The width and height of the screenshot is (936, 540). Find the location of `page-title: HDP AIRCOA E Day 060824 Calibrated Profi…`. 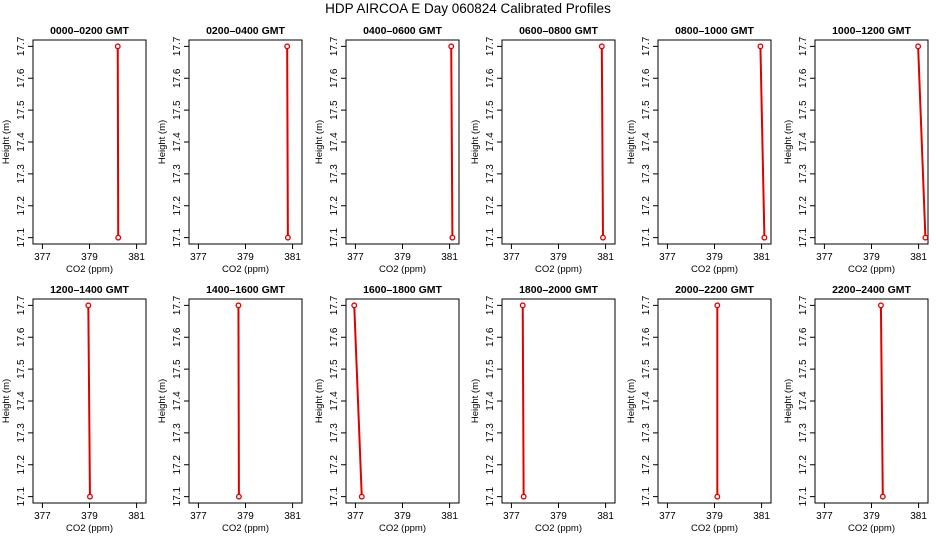

page-title: HDP AIRCOA E Day 060824 Calibrated Profi… is located at coordinates (468, 8).